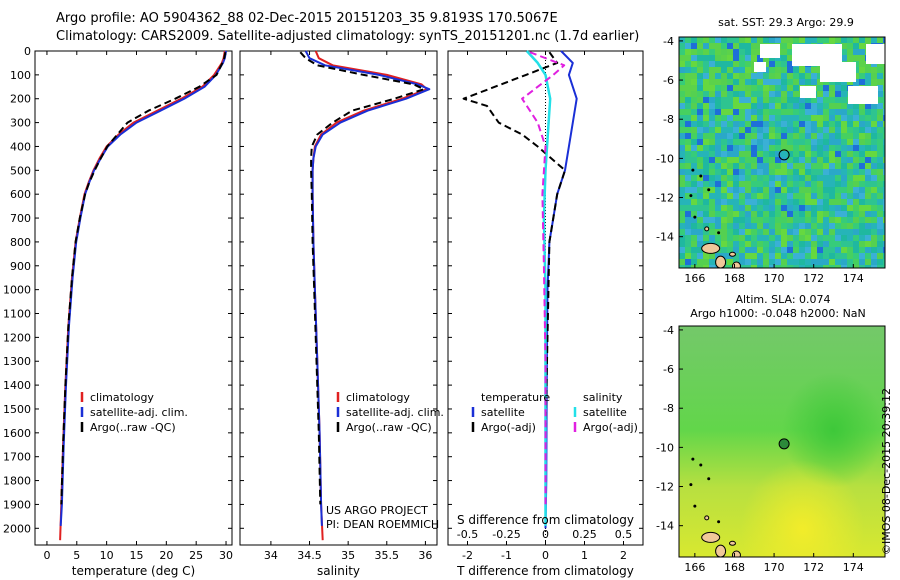 Image resolution: width=900 pixels, height=580 pixels. What do you see at coordinates (503, 412) in the screenshot?
I see `legend-label: satellite` at bounding box center [503, 412].